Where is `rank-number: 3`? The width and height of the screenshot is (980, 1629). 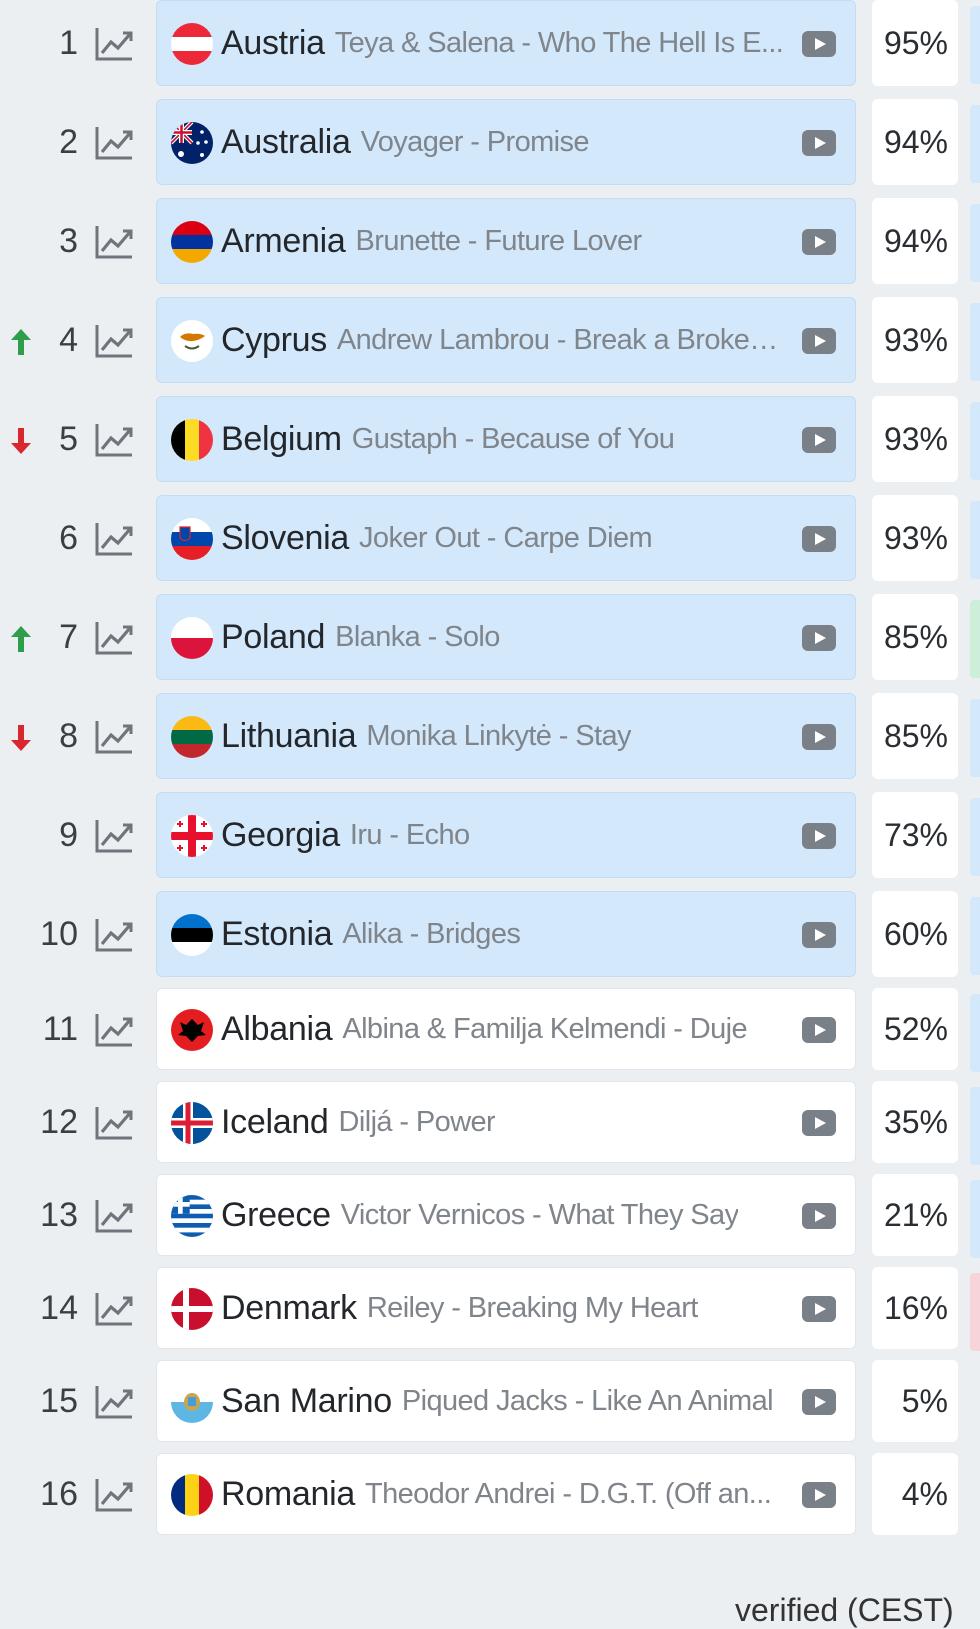
rank-number: 3 is located at coordinates (68, 240).